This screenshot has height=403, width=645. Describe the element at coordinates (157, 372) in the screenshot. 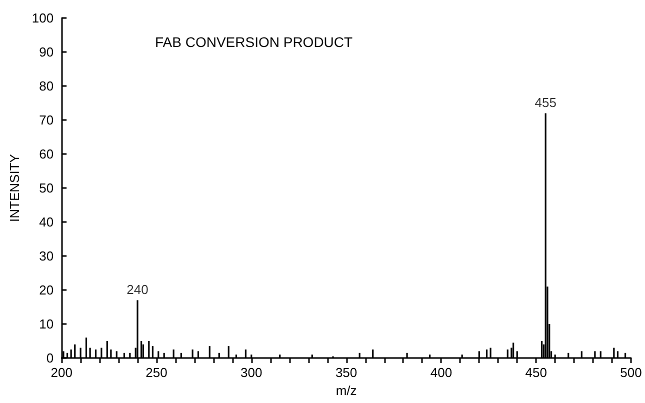

I see `x-tick-label: 250` at that location.